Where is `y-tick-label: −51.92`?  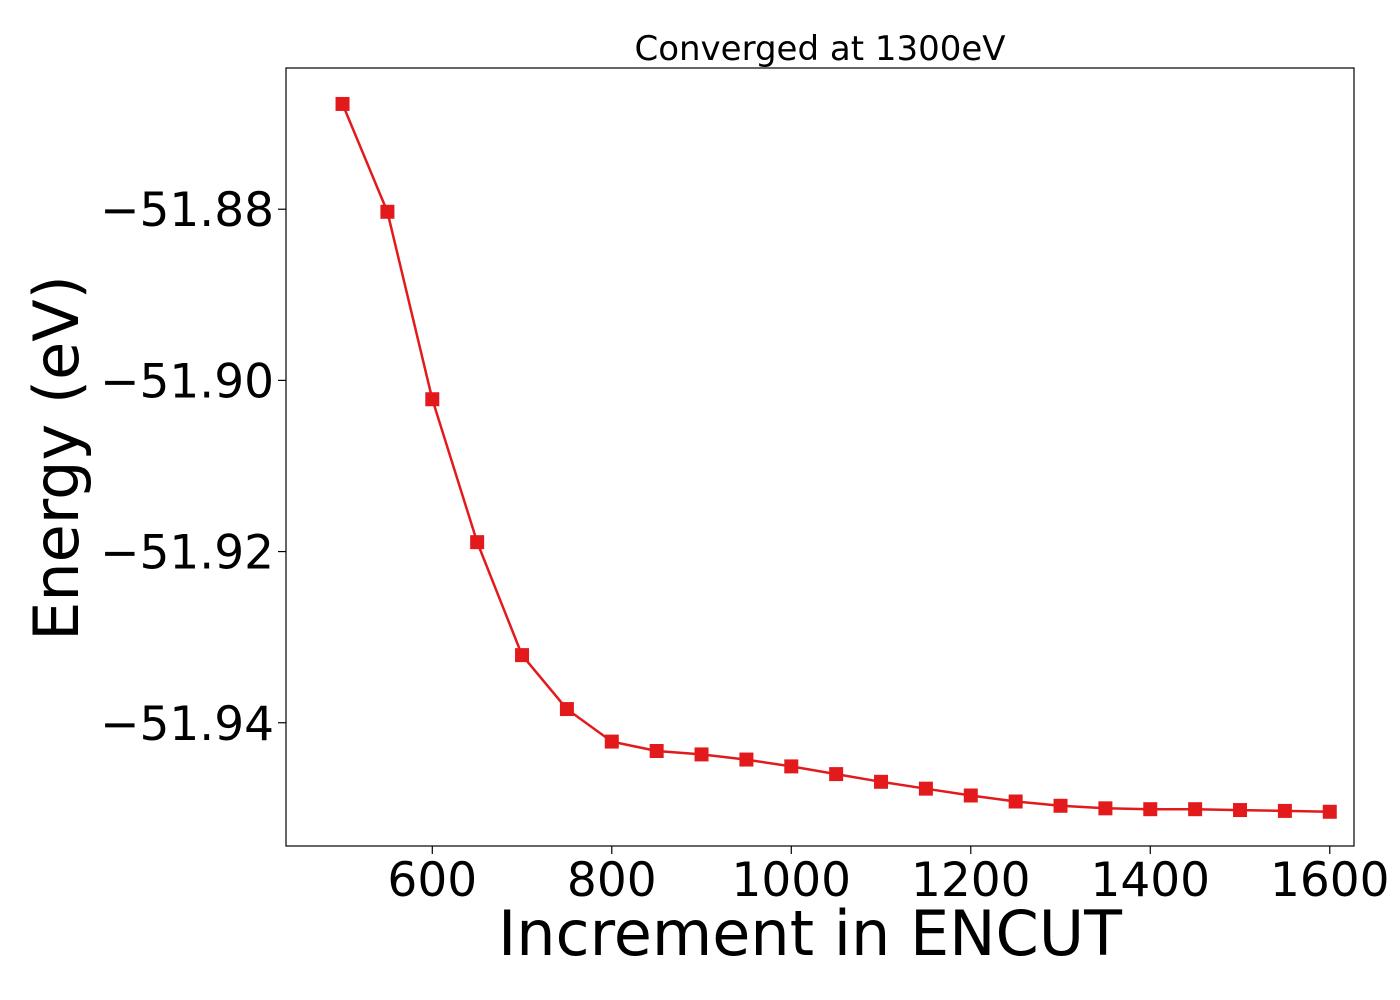 y-tick-label: −51.92 is located at coordinates (187, 553).